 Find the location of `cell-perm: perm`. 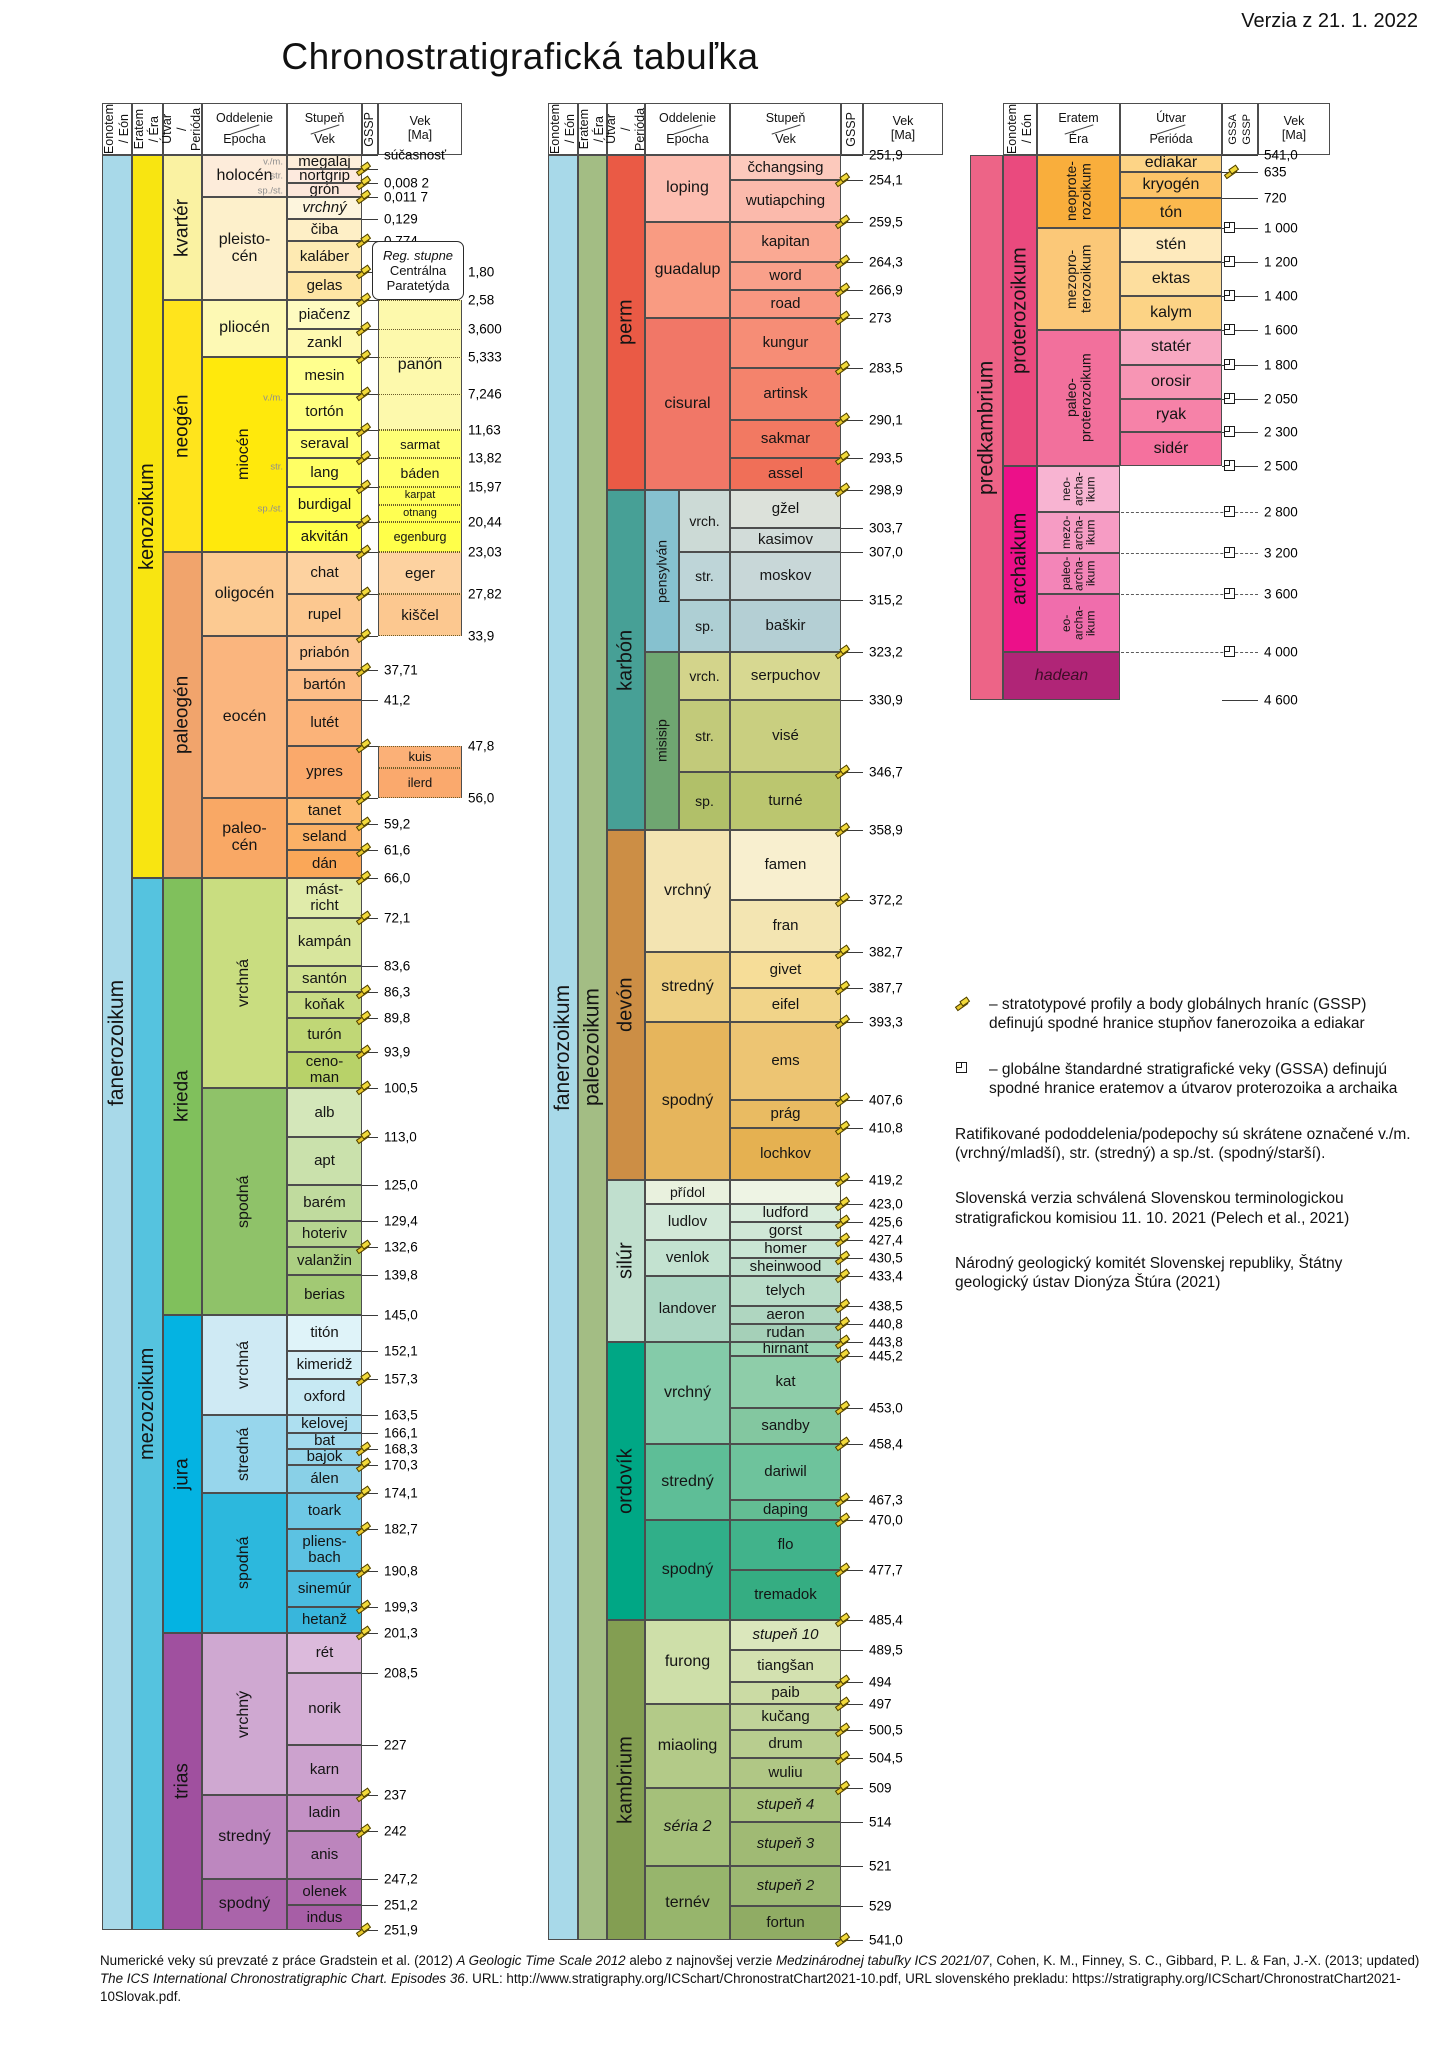

cell-perm: perm is located at coordinates (626, 322).